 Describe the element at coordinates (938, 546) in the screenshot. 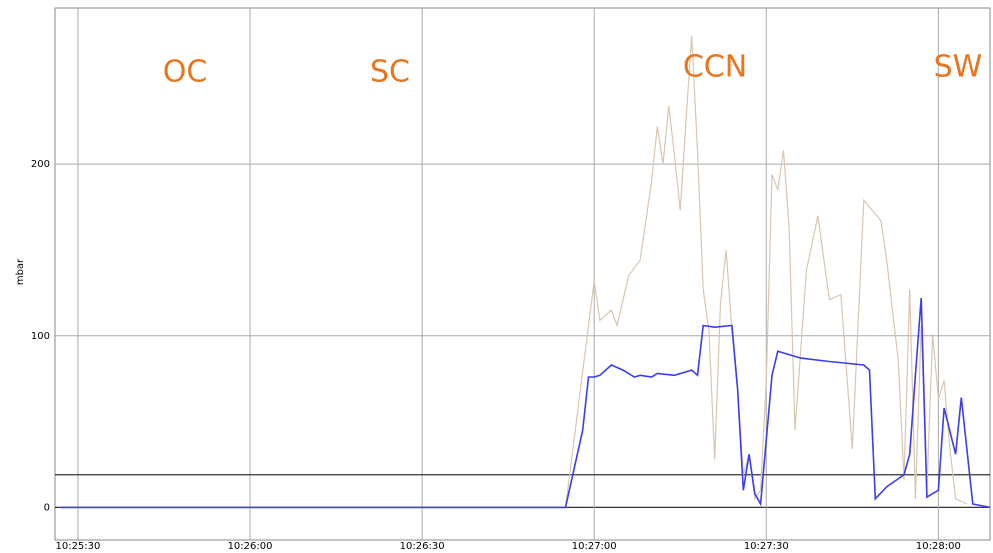

I see `x-tick-label: 10:28:00` at that location.